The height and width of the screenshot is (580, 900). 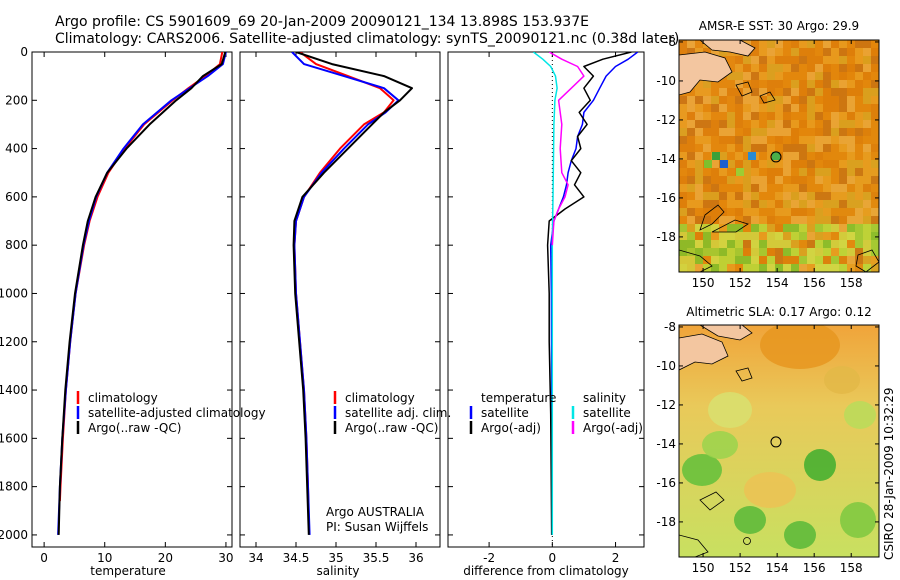 What do you see at coordinates (352, 293) in the screenshot?
I see `salinity-series` at bounding box center [352, 293].